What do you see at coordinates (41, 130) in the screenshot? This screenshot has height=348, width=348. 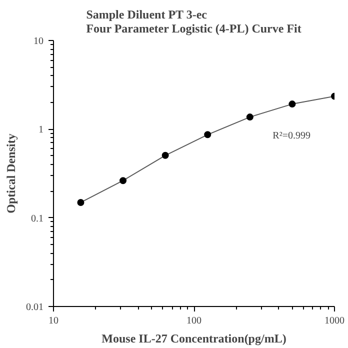 I see `y-tick-label: 1` at bounding box center [41, 130].